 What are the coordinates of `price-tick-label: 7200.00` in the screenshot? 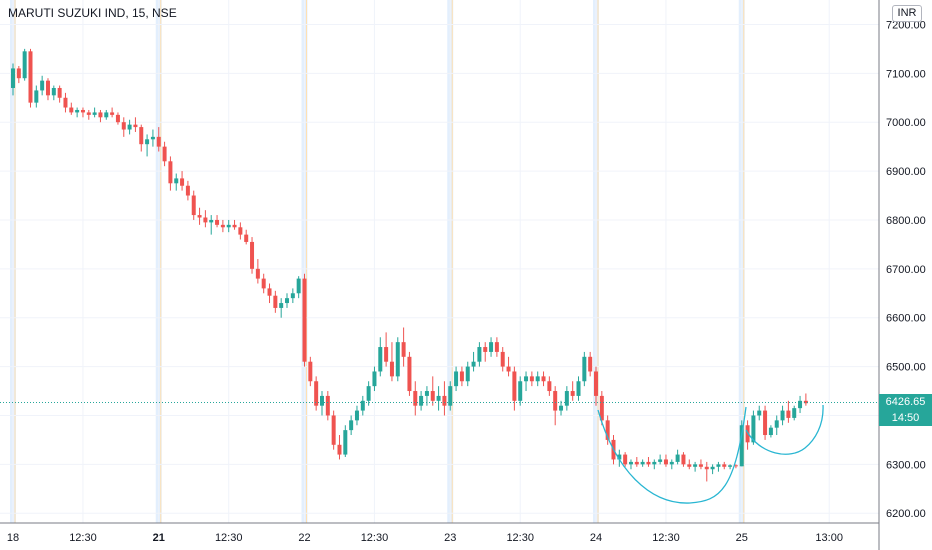 It's located at (906, 25).